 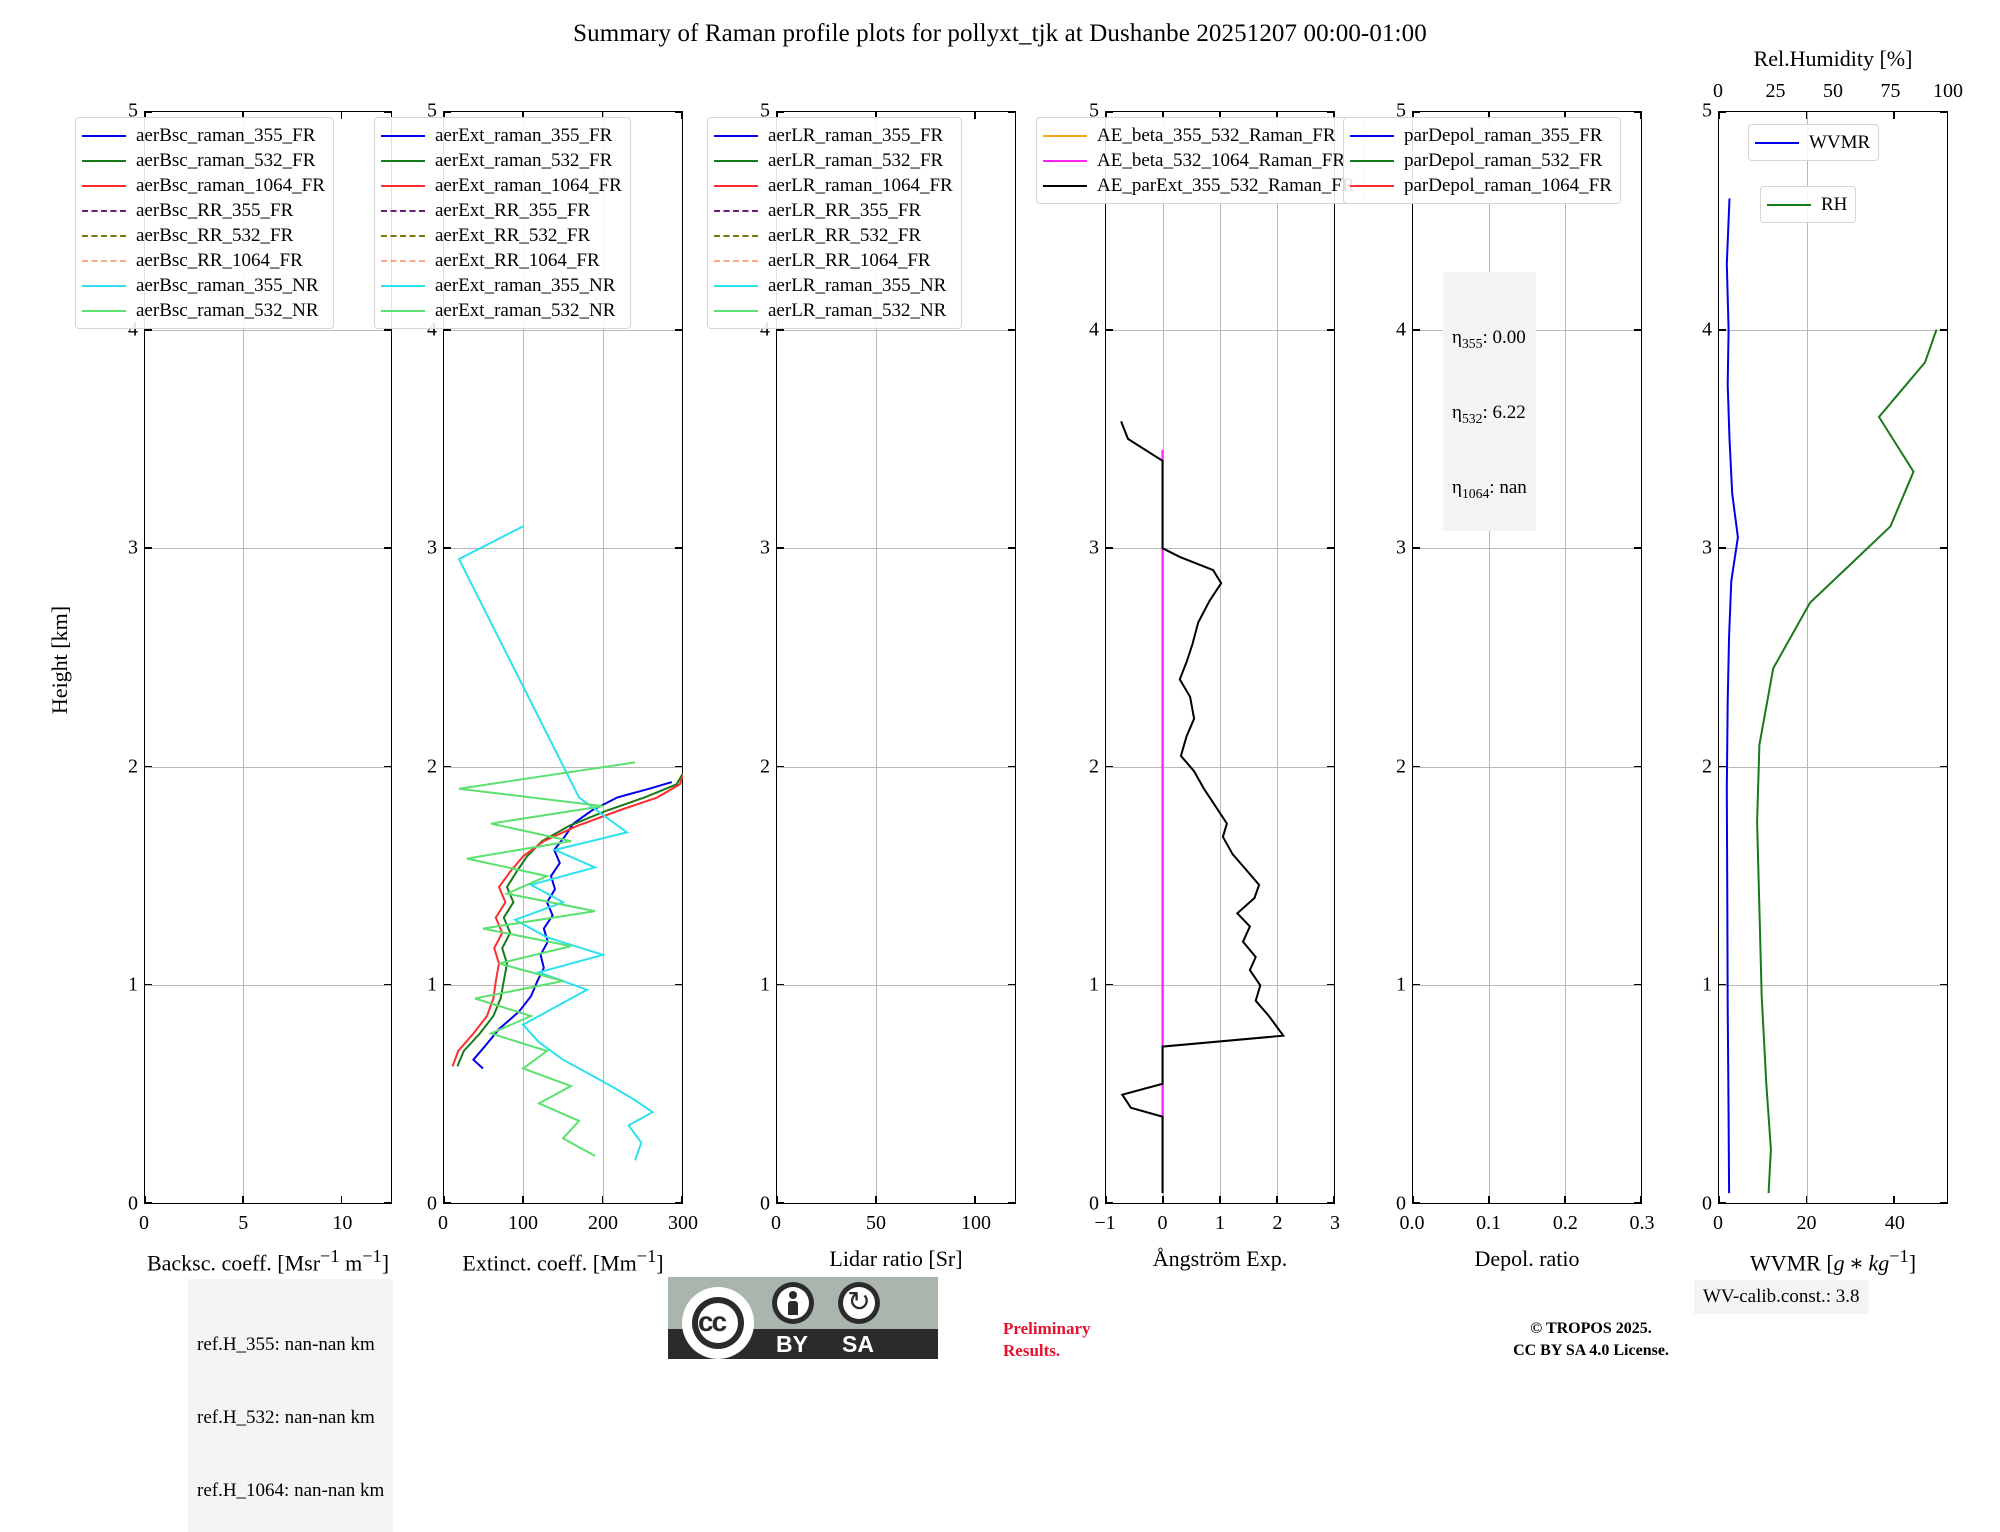 I want to click on x-tick-label: 300, so click(x=683, y=1223).